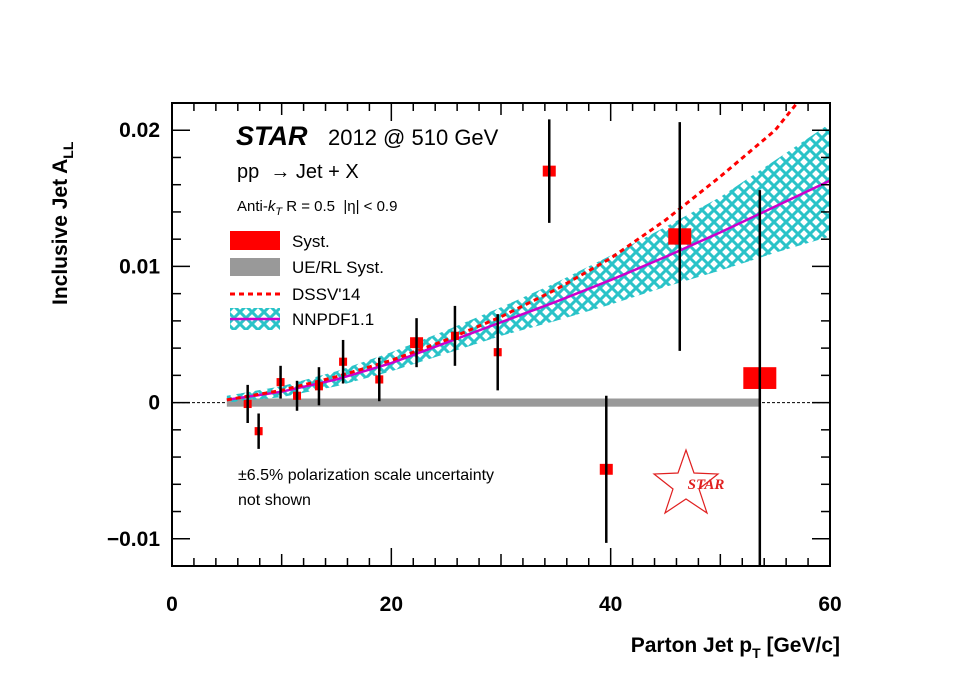 Image resolution: width=956 pixels, height=692 pixels. Describe the element at coordinates (338, 267) in the screenshot. I see `legend-ue-label: UE/RL Syst.` at that location.